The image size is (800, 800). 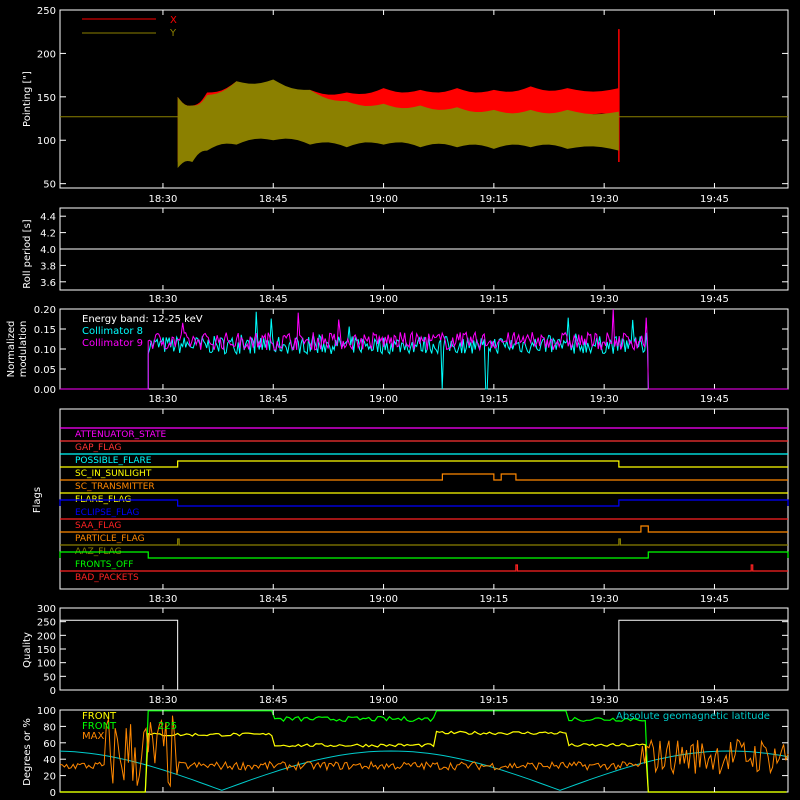 What do you see at coordinates (110, 539) in the screenshot?
I see `flag-label-particle-flag: PARTICLE_FLAG` at bounding box center [110, 539].